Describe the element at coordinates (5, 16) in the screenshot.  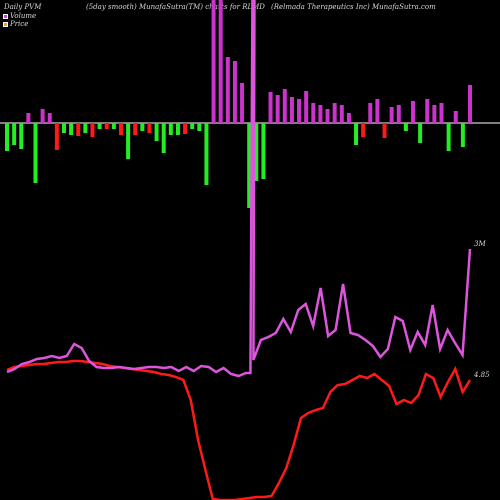
I see `legend-volume-swatch` at that location.